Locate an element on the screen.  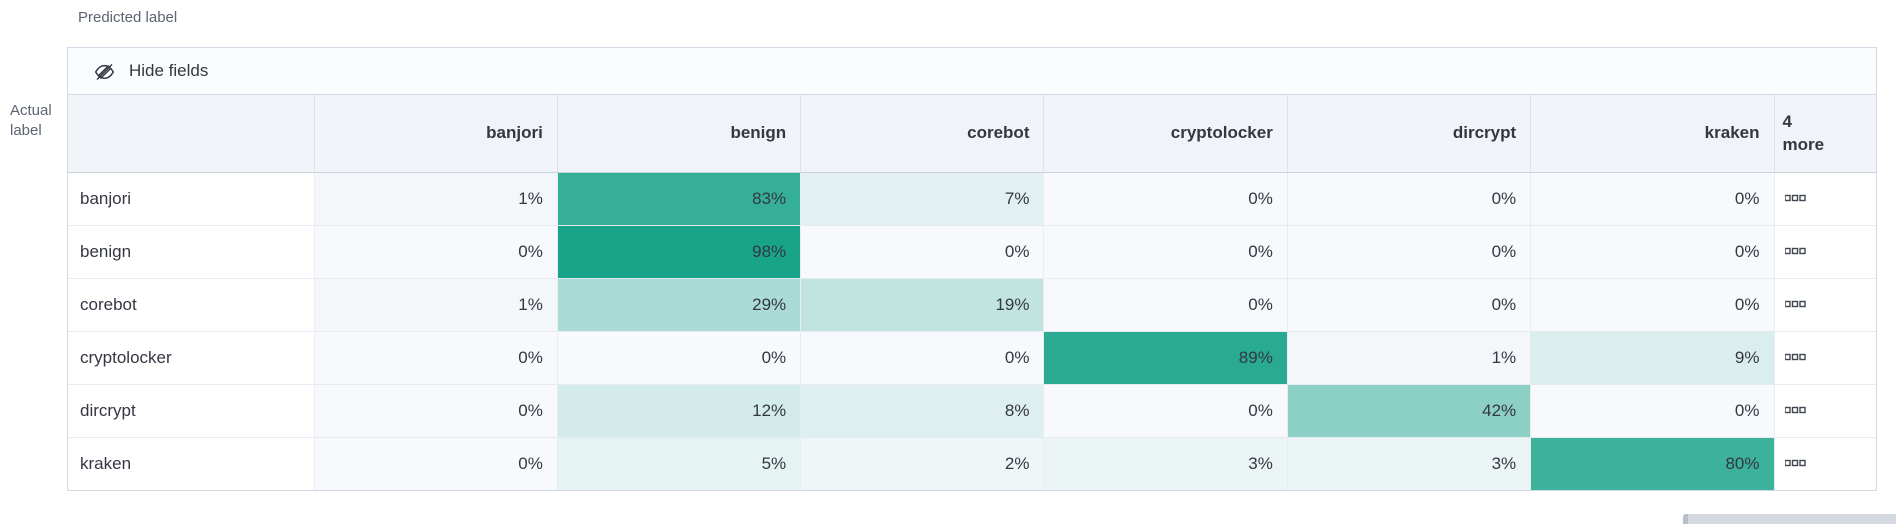
matrix-cell-dircrypt-cryptolocker: 0% is located at coordinates (1165, 410).